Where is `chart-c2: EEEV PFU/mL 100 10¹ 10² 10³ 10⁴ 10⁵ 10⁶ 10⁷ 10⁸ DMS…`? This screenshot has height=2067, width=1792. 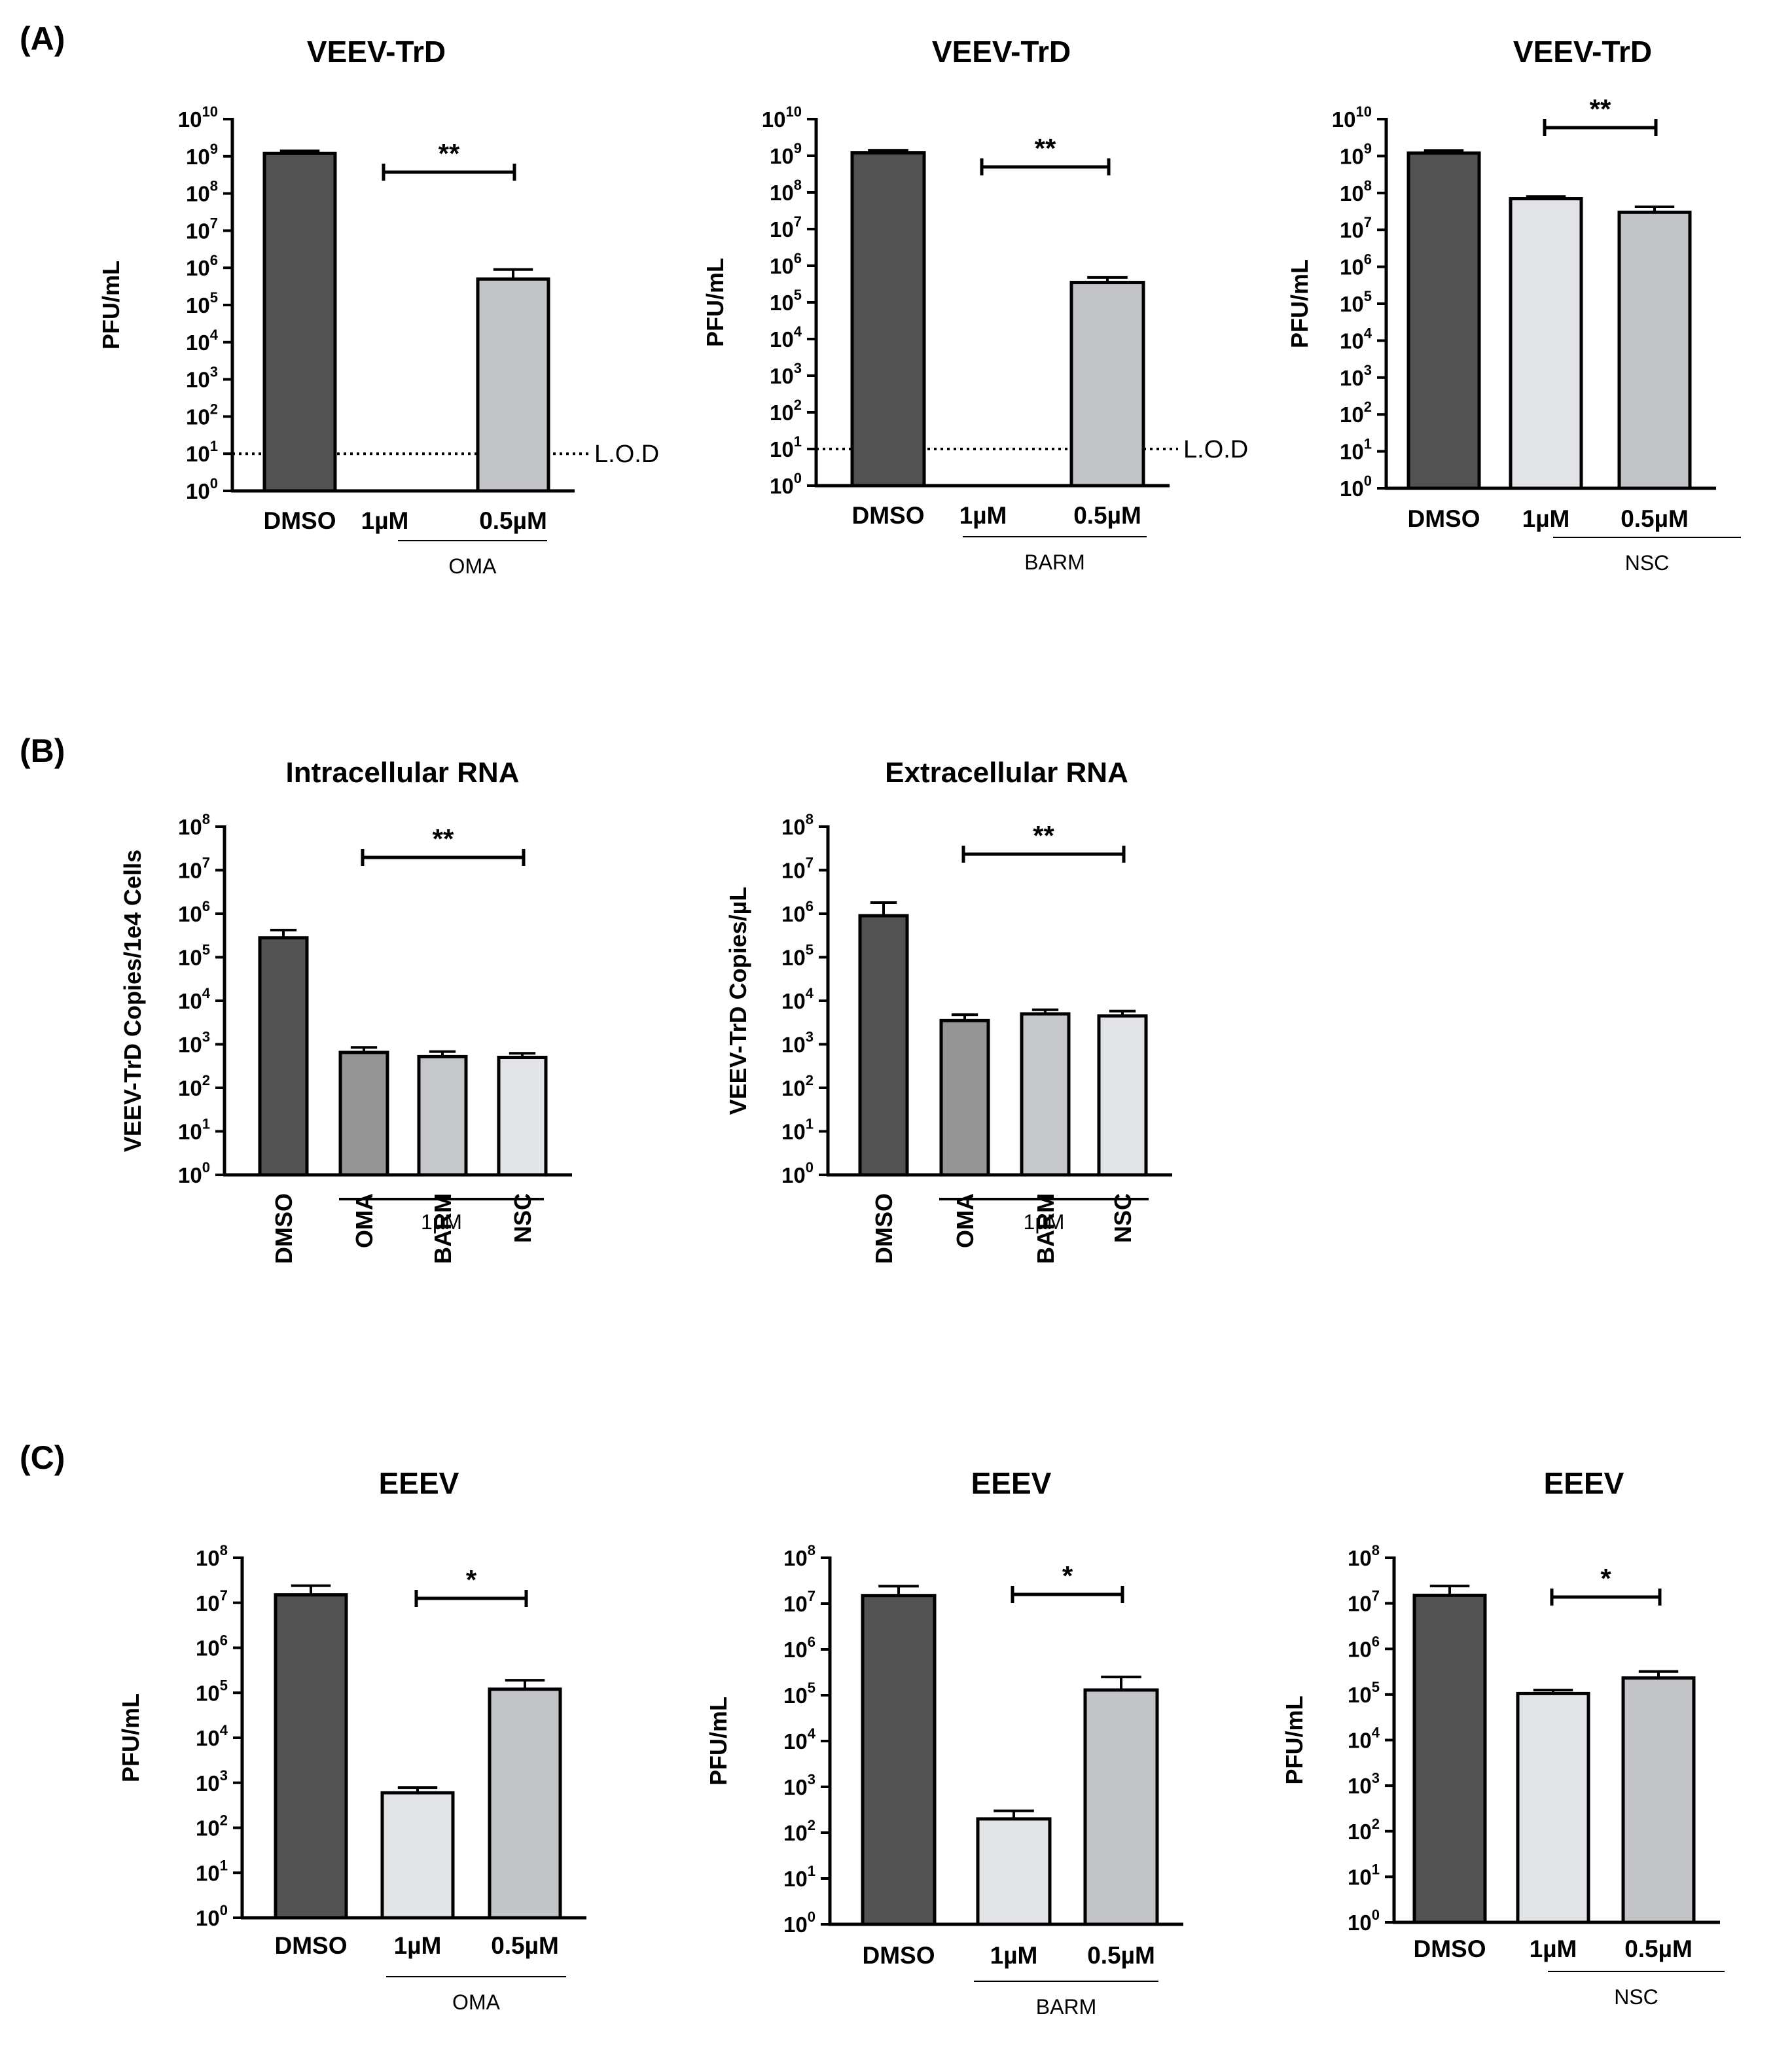
chart-c2: EEEV PFU/mL 100 10¹ 10² 10³ 10⁴ 10⁵ 10⁶ 10⁷ 10⁸ DMS… is located at coordinates (944, 1742).